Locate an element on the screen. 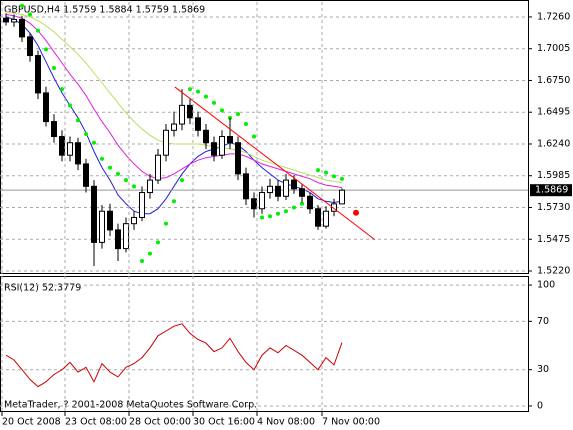 This screenshot has width=573, height=430. x-tick-label: 7 Nov 00:00 is located at coordinates (351, 422).